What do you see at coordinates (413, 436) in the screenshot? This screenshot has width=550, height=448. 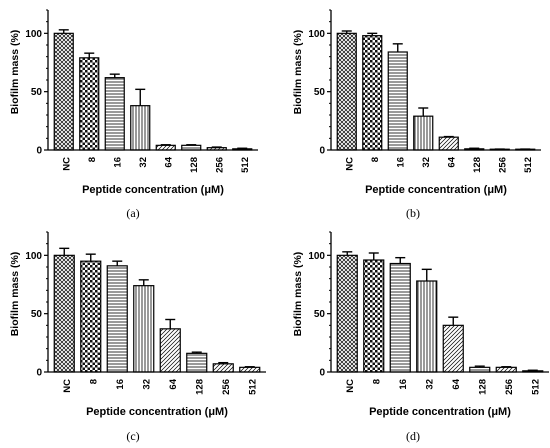 I see `panel-label-d: (d)` at bounding box center [413, 436].